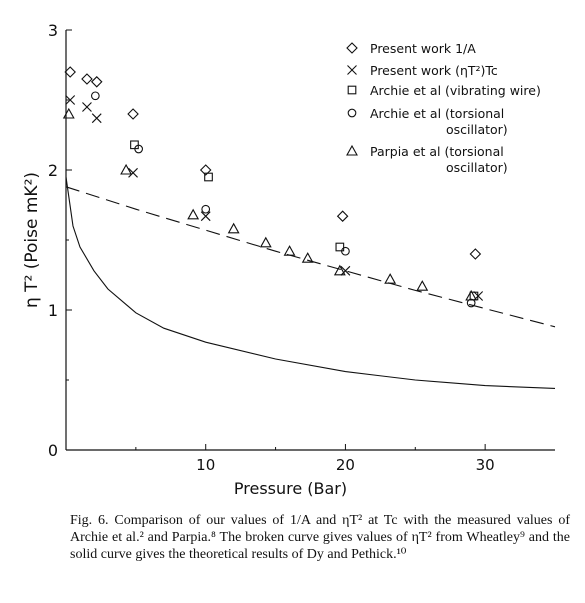 This screenshot has width=585, height=603. Describe the element at coordinates (352, 113) in the screenshot. I see `legend-marker-circle` at that location.